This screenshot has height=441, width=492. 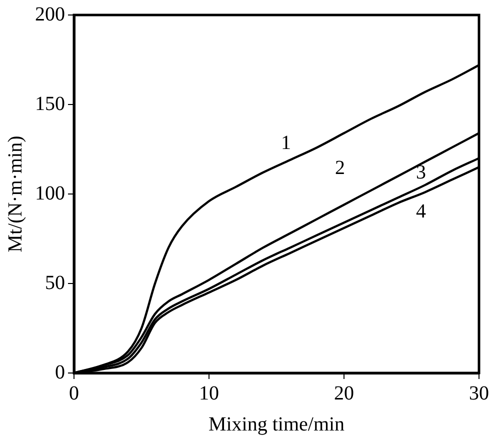 I want to click on y-tick-label: 200, so click(x=50, y=14).